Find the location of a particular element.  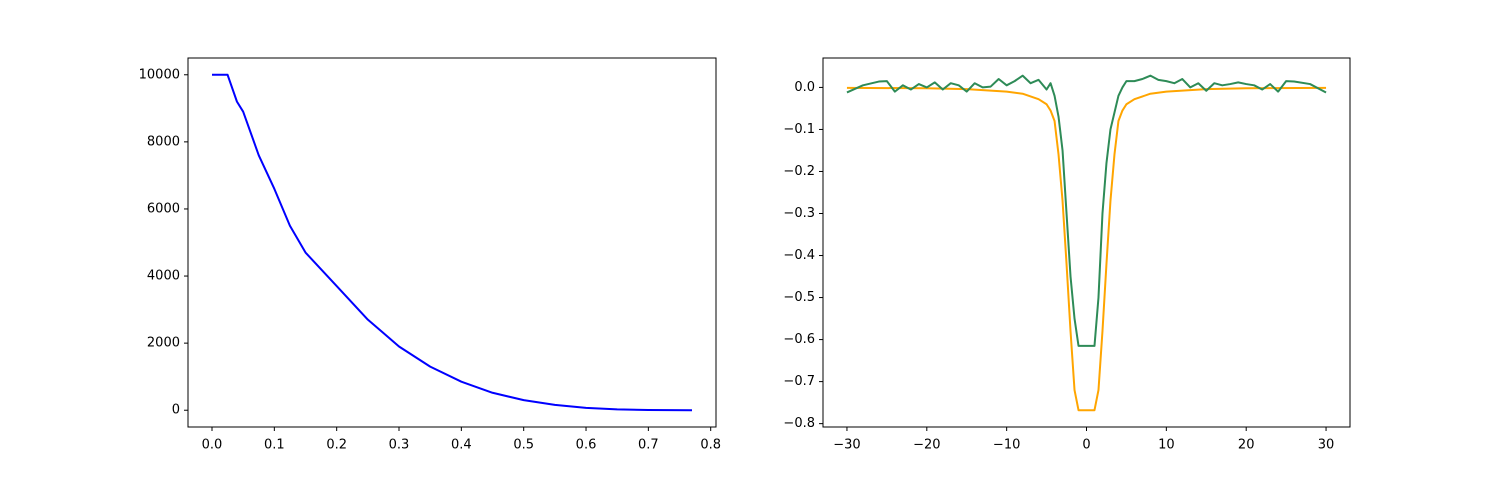

x-tick-label: 20 is located at coordinates (1246, 445).